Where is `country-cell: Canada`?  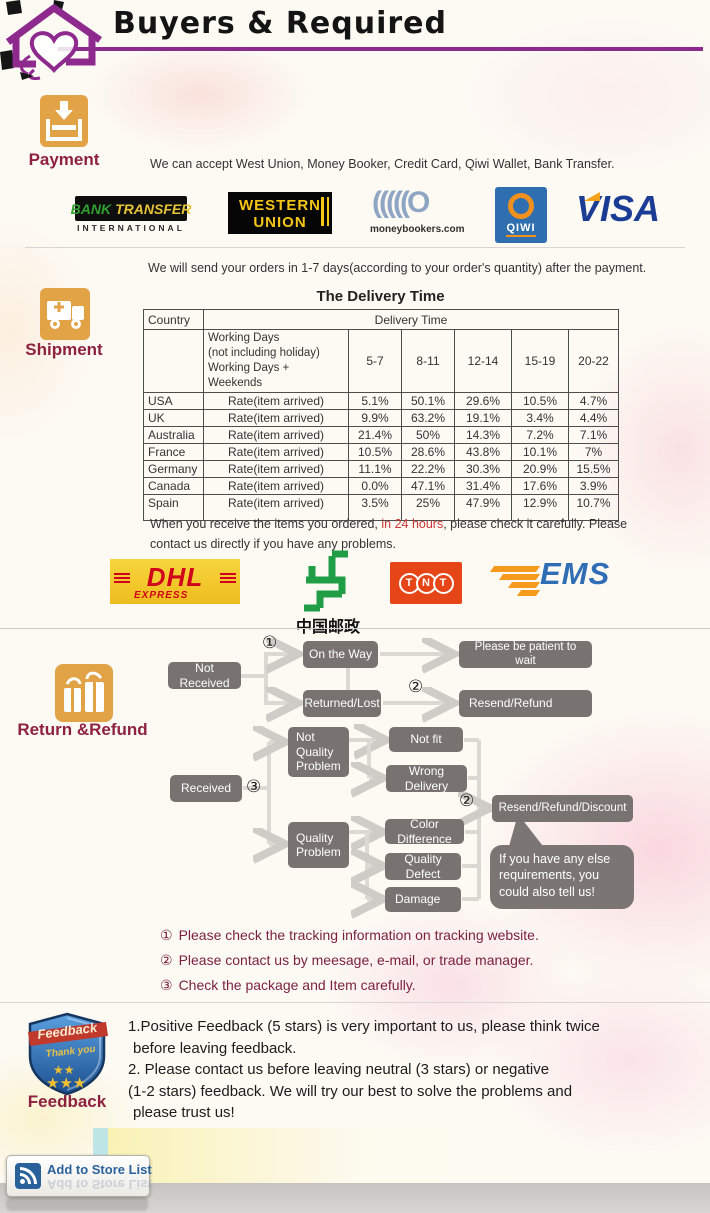
country-cell: Canada is located at coordinates (173, 485).